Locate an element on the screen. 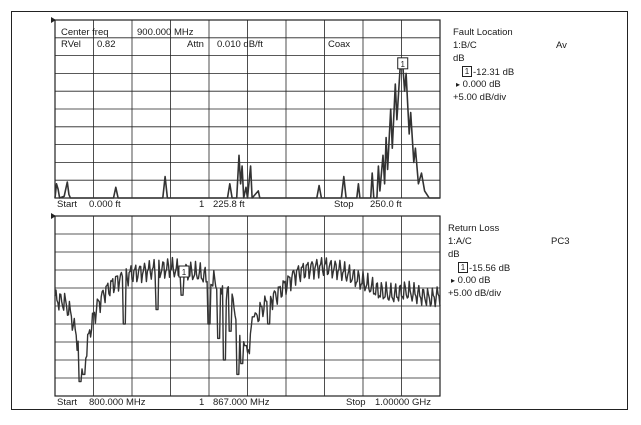  return-loss-ref-marker-icon is located at coordinates (53, 216).